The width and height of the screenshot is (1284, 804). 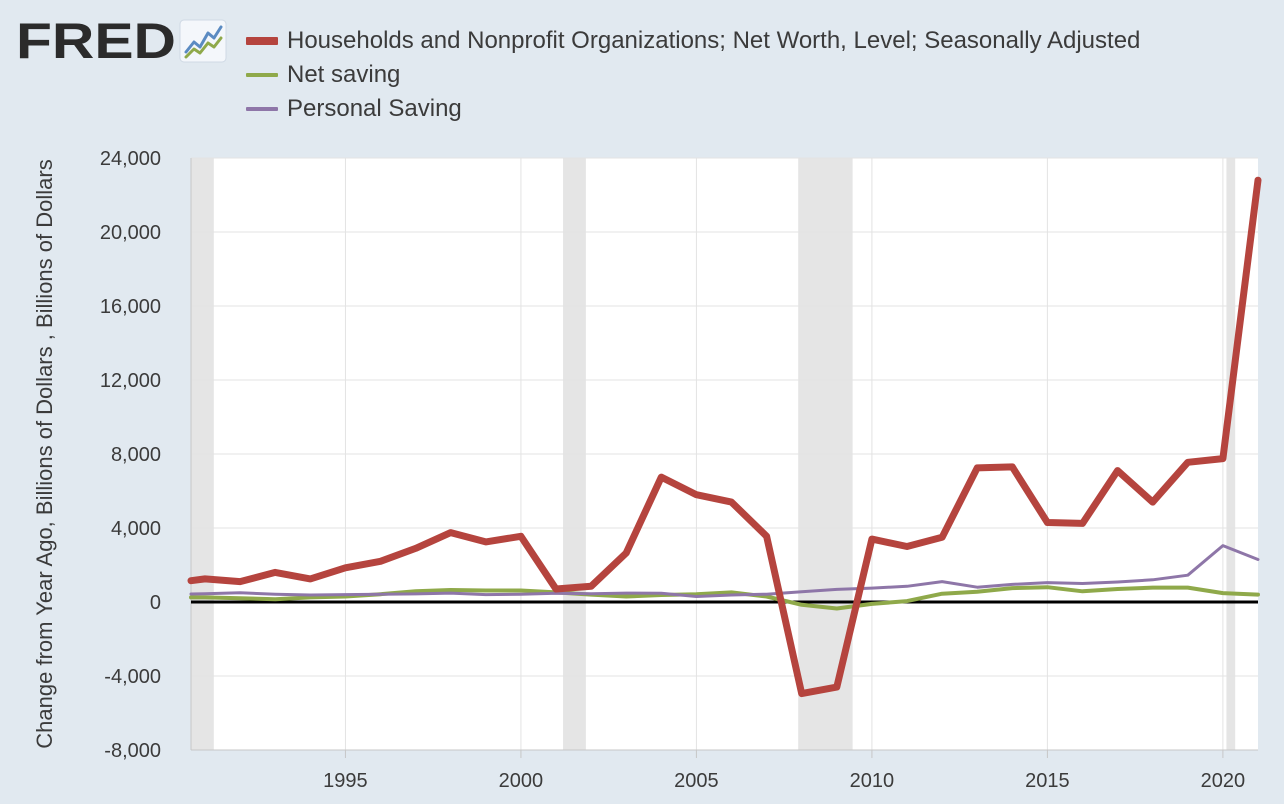 What do you see at coordinates (262, 41) in the screenshot?
I see `legend-swatch-net-worth` at bounding box center [262, 41].